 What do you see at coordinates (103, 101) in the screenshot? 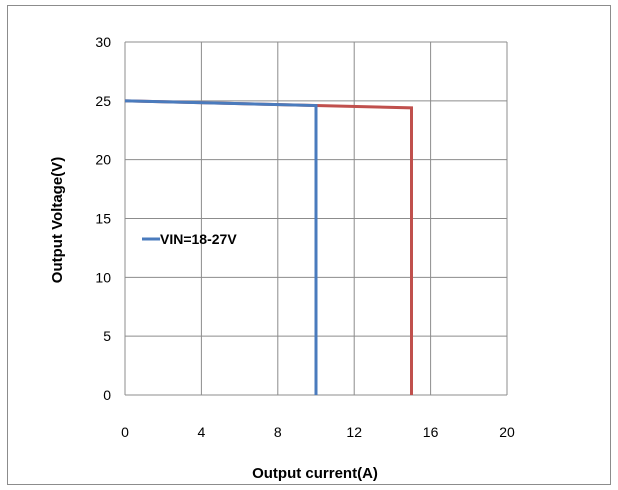
I see `y-tick-label: 25` at bounding box center [103, 101].